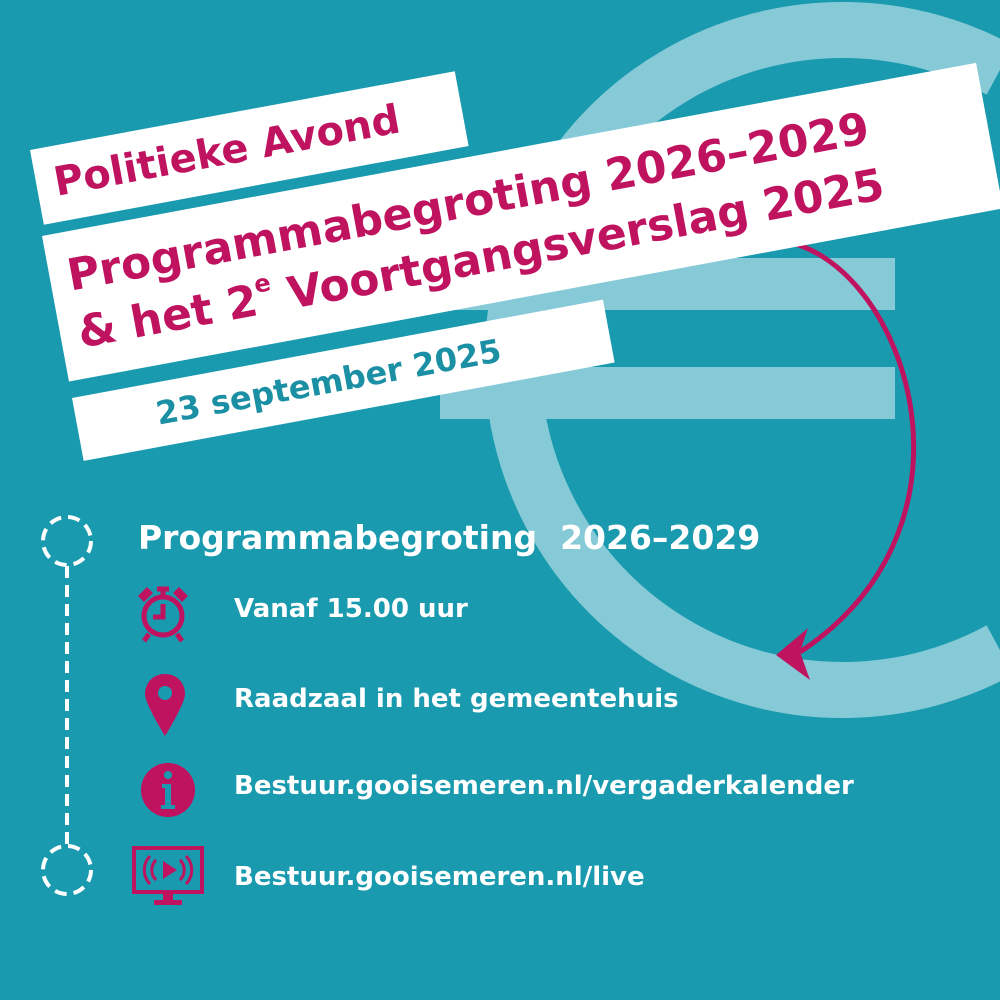 This screenshot has height=1000, width=1000. What do you see at coordinates (168, 875) in the screenshot?
I see `live-stream-monitor-icon` at bounding box center [168, 875].